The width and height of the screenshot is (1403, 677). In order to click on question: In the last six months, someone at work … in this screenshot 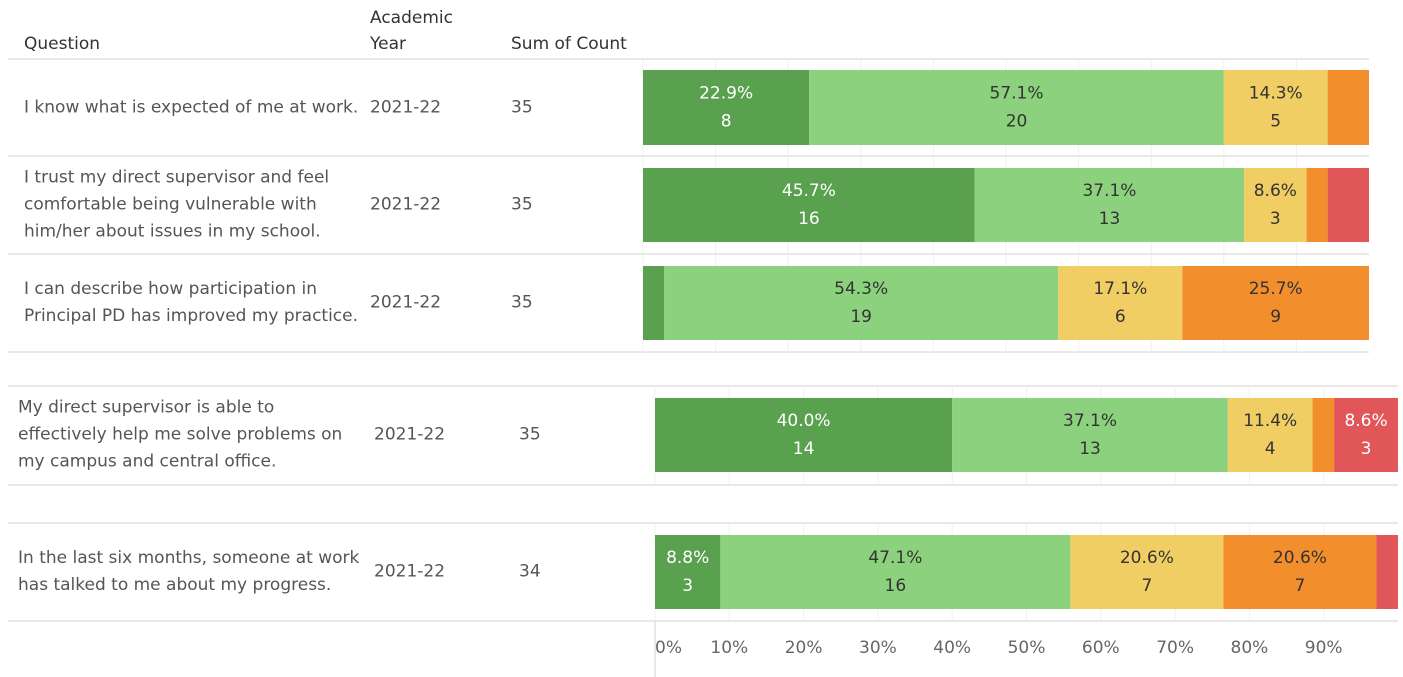, I will do `click(189, 571)`.